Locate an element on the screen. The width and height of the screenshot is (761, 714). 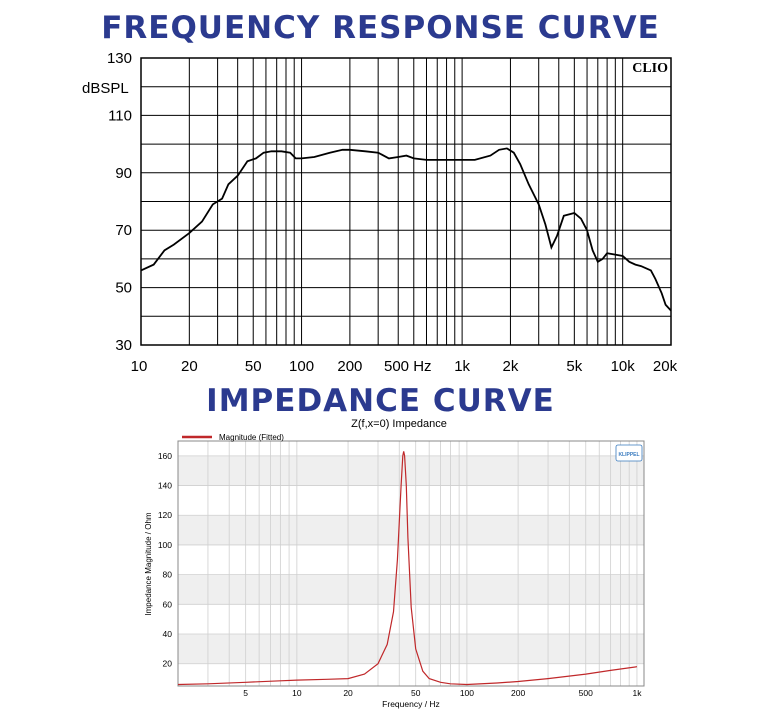
fr-y-tick-label: 70 is located at coordinates (123, 230).